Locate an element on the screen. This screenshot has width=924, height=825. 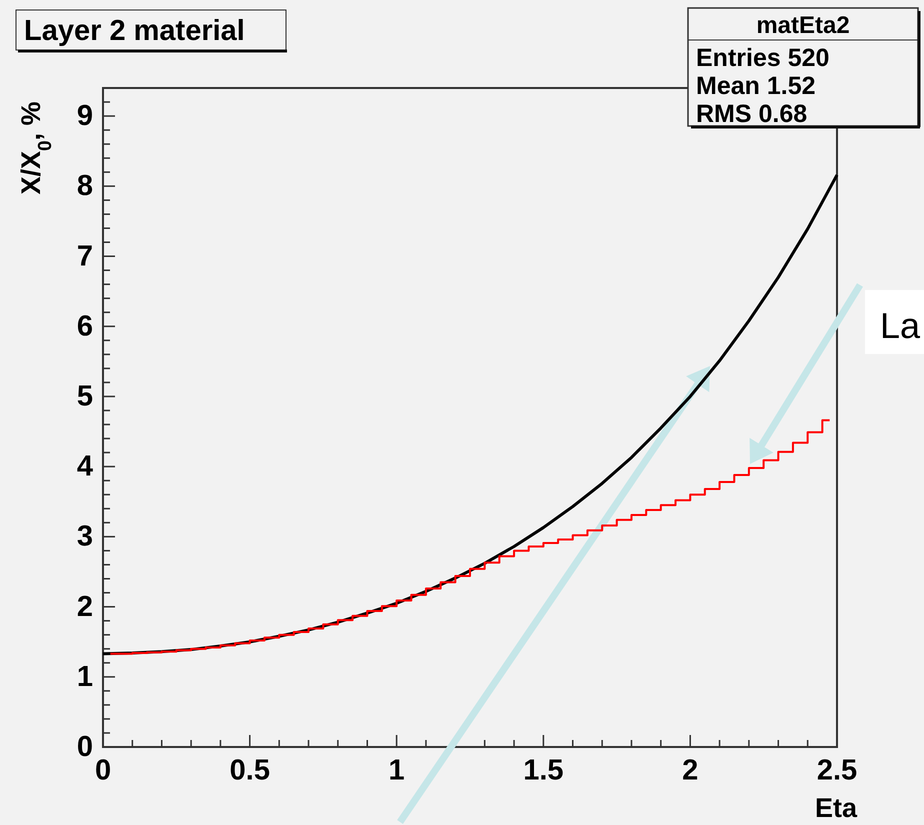
x-tick-label: 2 is located at coordinates (690, 770).